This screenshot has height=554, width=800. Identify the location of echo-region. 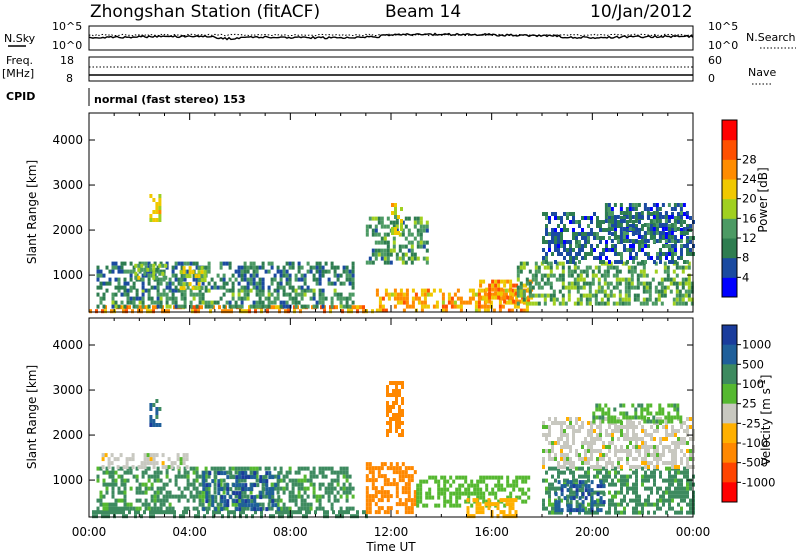
(618, 490).